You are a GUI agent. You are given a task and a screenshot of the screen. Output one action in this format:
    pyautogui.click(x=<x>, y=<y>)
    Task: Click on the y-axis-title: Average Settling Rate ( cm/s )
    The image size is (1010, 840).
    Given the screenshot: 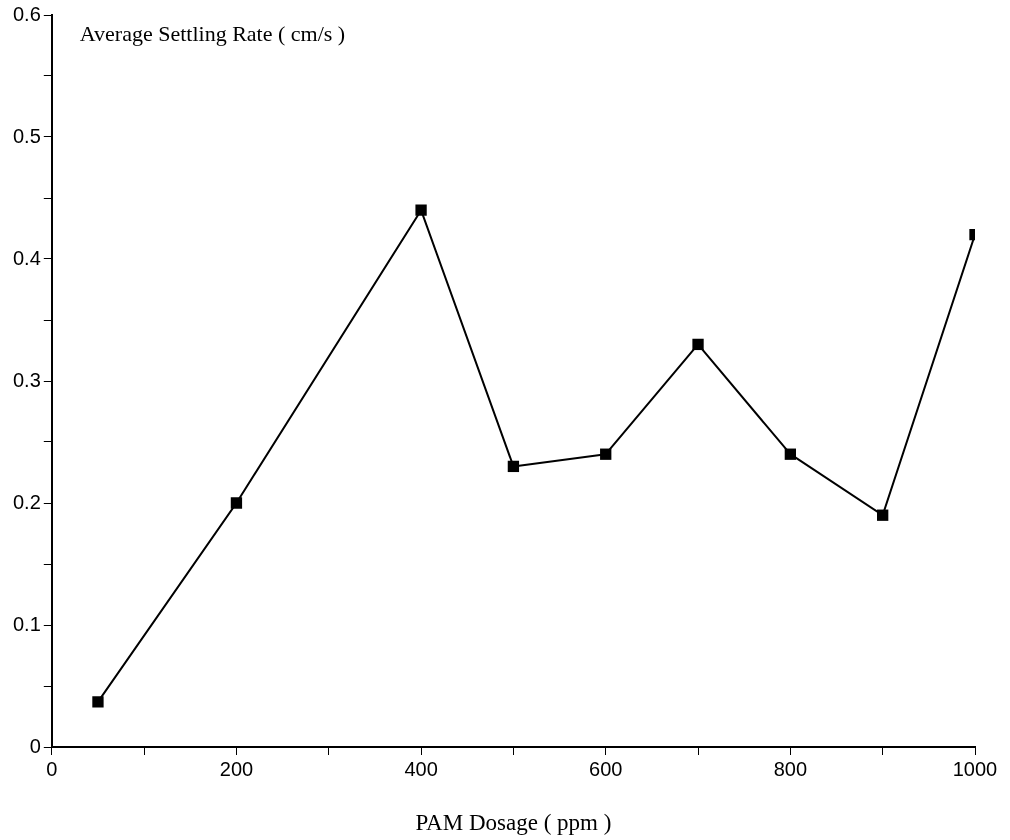 What is the action you would take?
    pyautogui.click(x=212, y=33)
    